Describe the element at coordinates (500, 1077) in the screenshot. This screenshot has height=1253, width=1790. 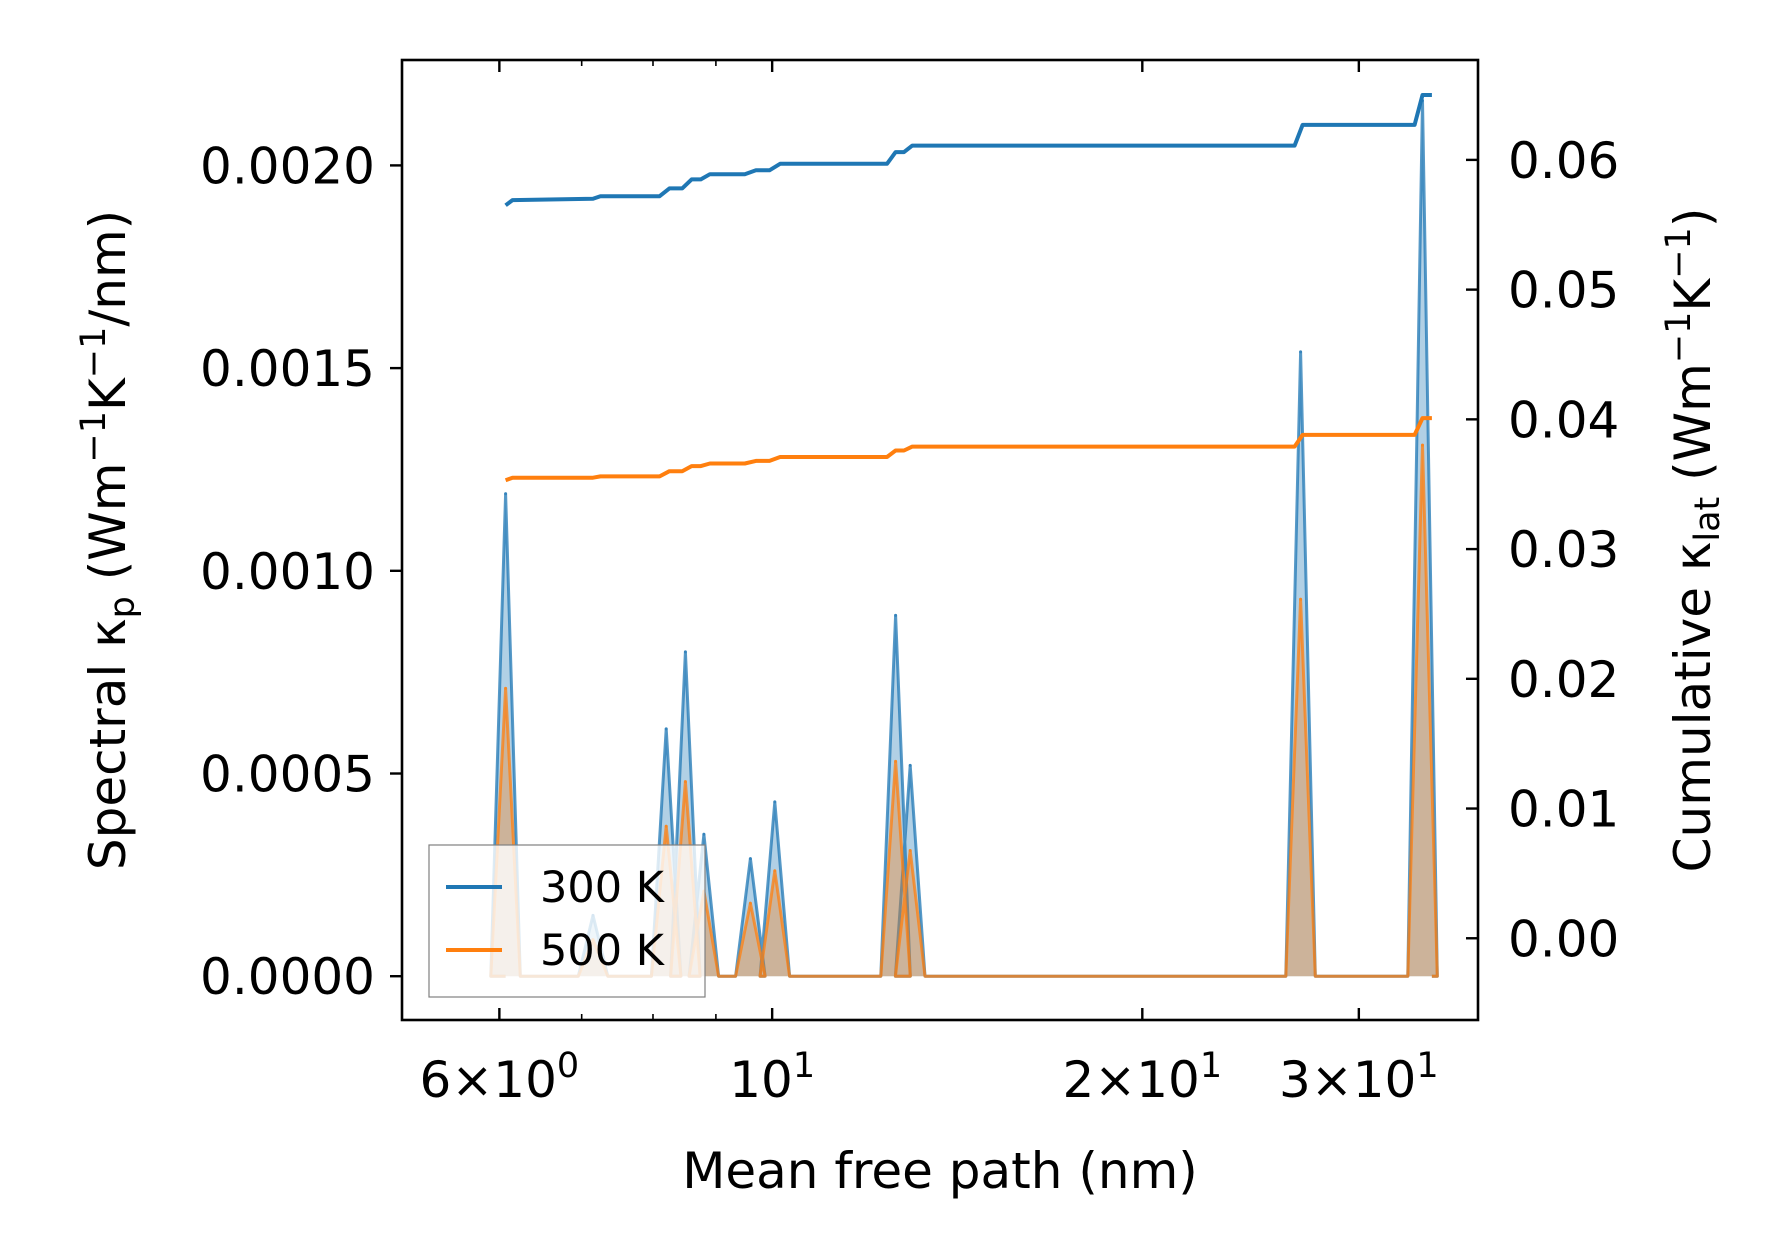
I see `x-tick-label: 6×100` at that location.